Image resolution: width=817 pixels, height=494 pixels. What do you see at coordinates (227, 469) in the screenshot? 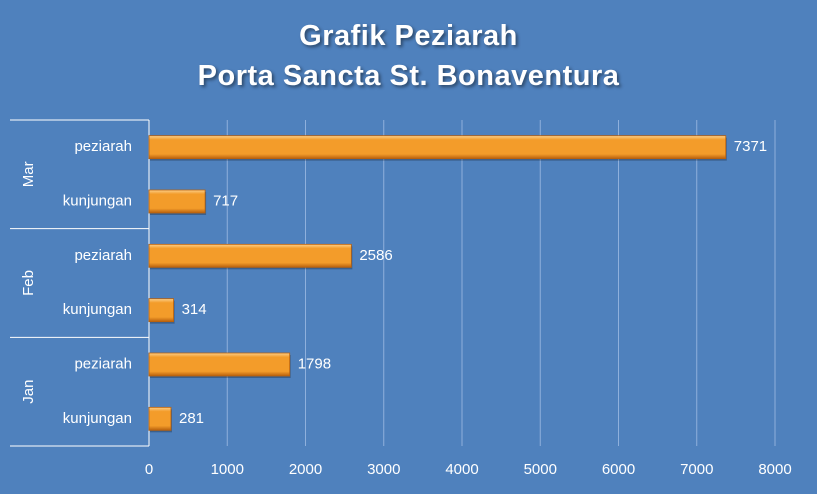
I see `x-tick-label: 1000` at bounding box center [227, 469].